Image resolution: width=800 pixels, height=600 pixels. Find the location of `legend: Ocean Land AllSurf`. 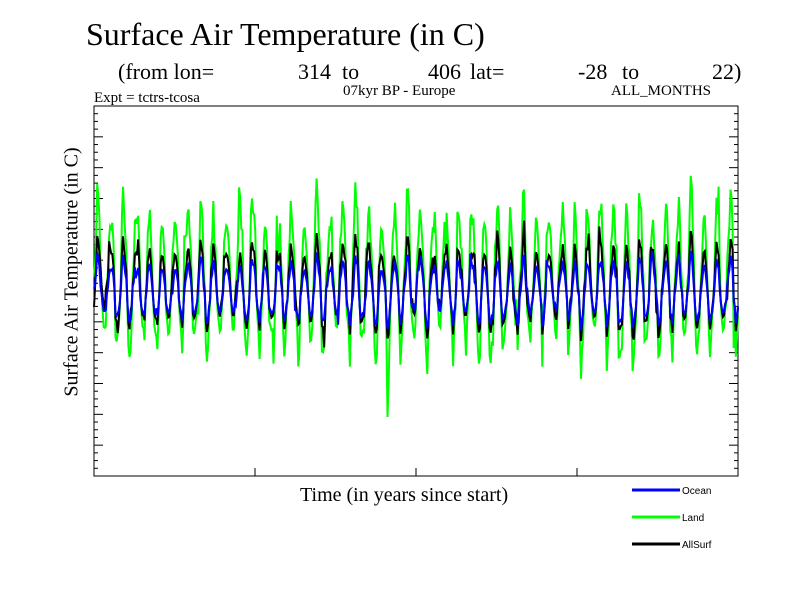

legend: Ocean Land AllSurf is located at coordinates (672, 518).